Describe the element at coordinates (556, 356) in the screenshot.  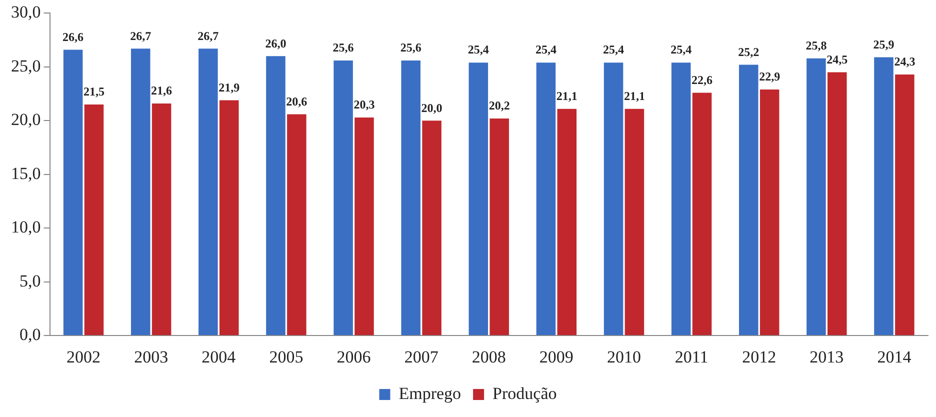
I see `x-tick-label: 2009` at that location.